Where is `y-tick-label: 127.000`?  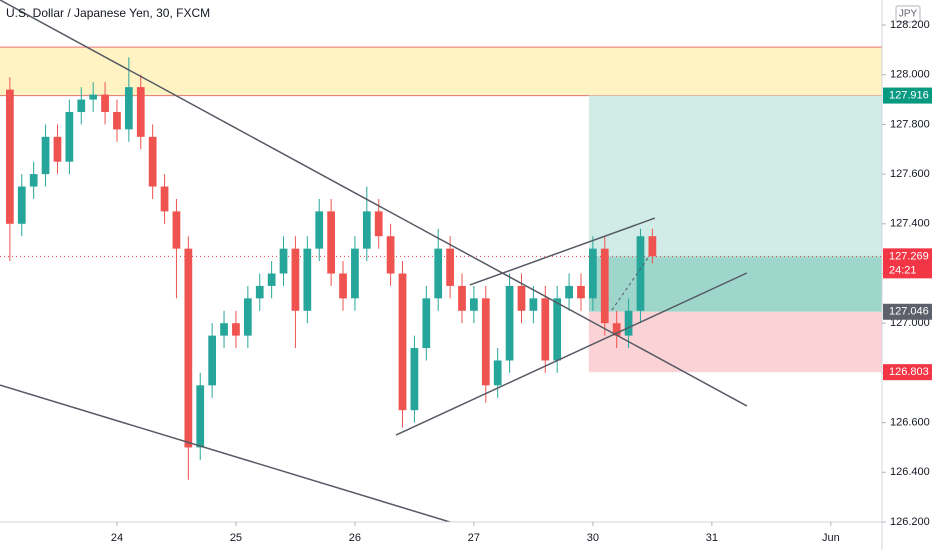
y-tick-label: 127.000 is located at coordinates (910, 323).